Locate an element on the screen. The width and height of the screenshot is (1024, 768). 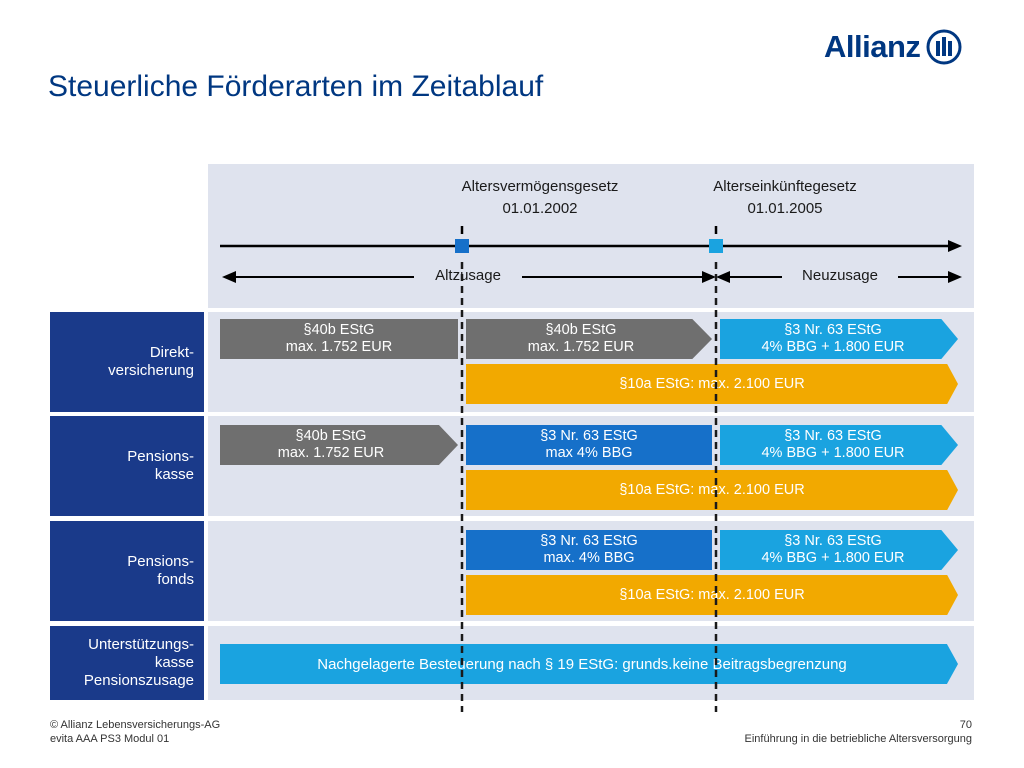
pf-bar-3nr63-2002: §3 Nr. 63 EStG max. 4% BBG is located at coordinates (589, 550).